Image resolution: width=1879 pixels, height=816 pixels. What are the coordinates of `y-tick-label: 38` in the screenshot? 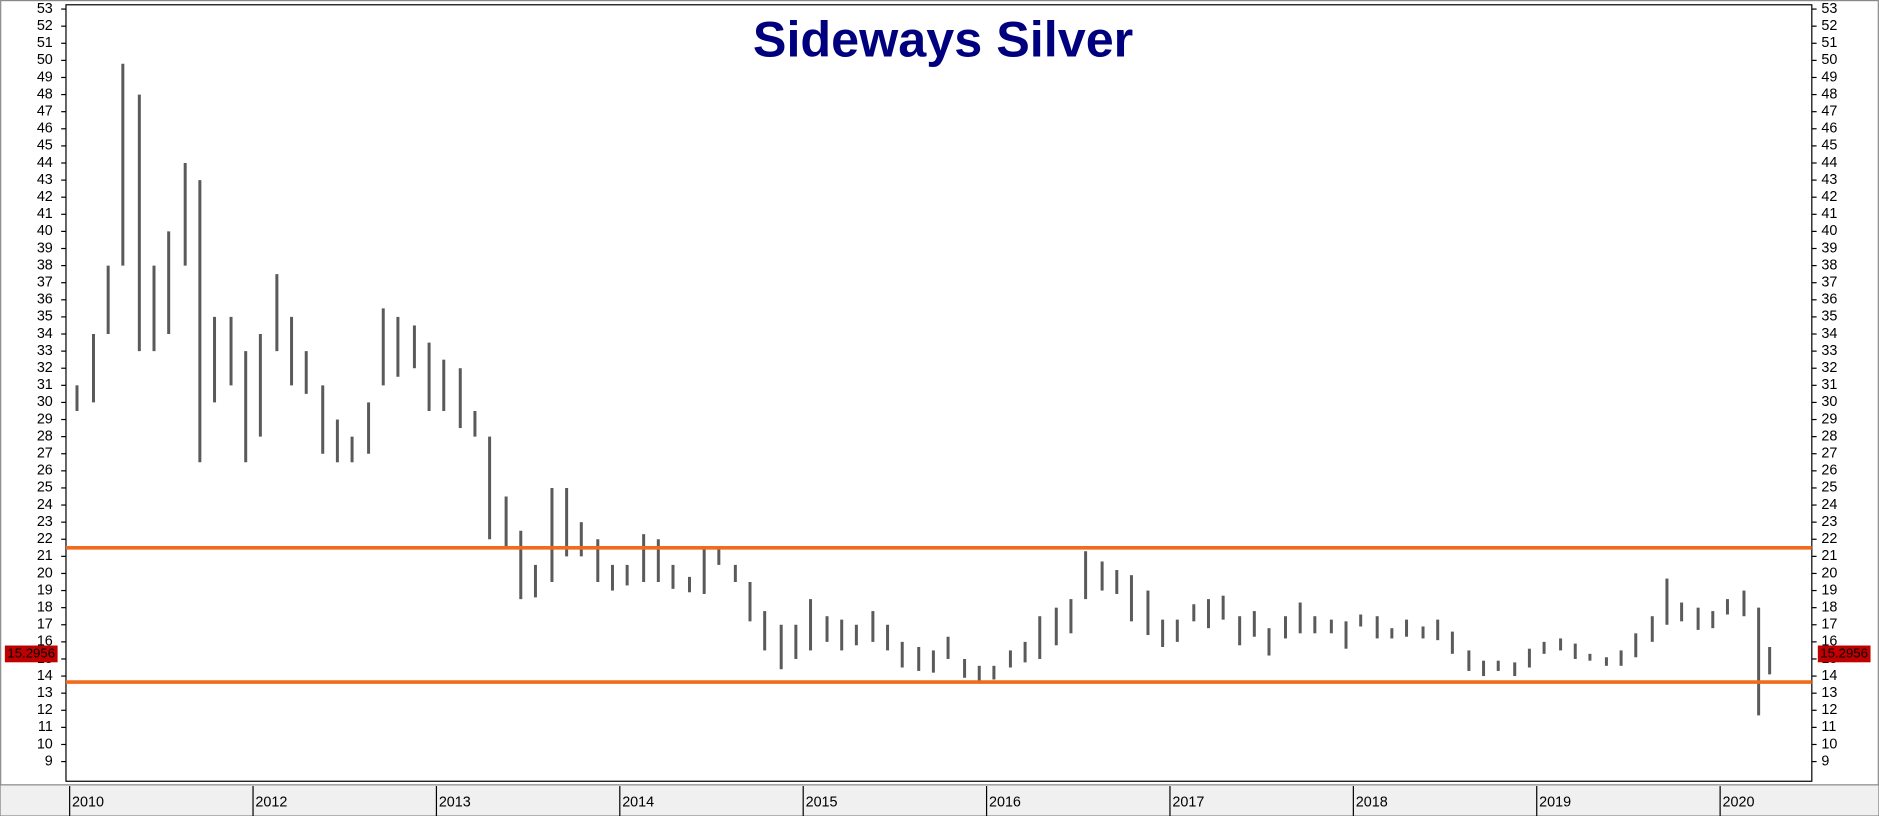 It's located at (45, 265).